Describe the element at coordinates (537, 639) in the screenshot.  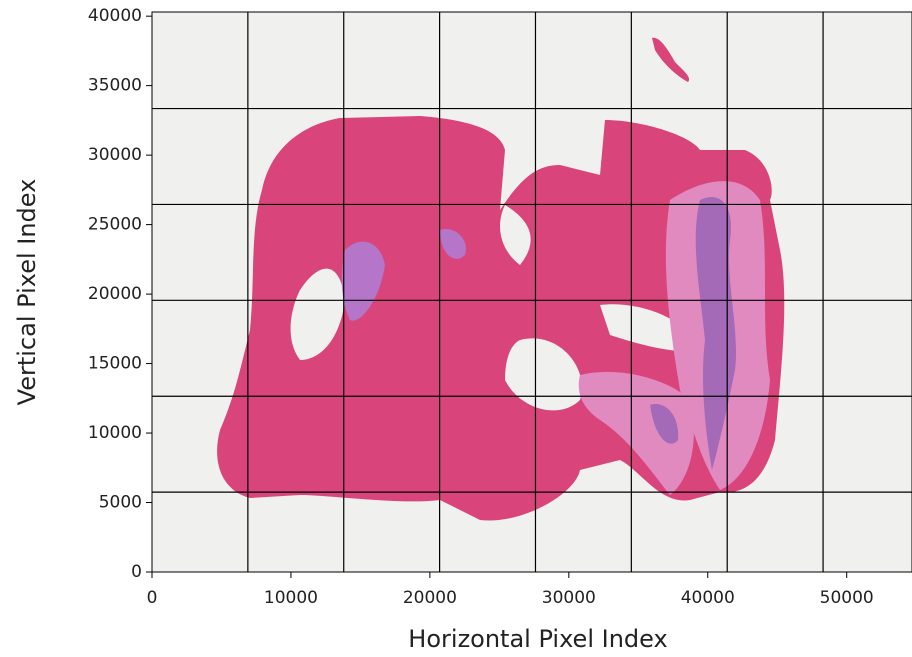
I see `x-axis-label: Horizontal Pixel Index` at that location.